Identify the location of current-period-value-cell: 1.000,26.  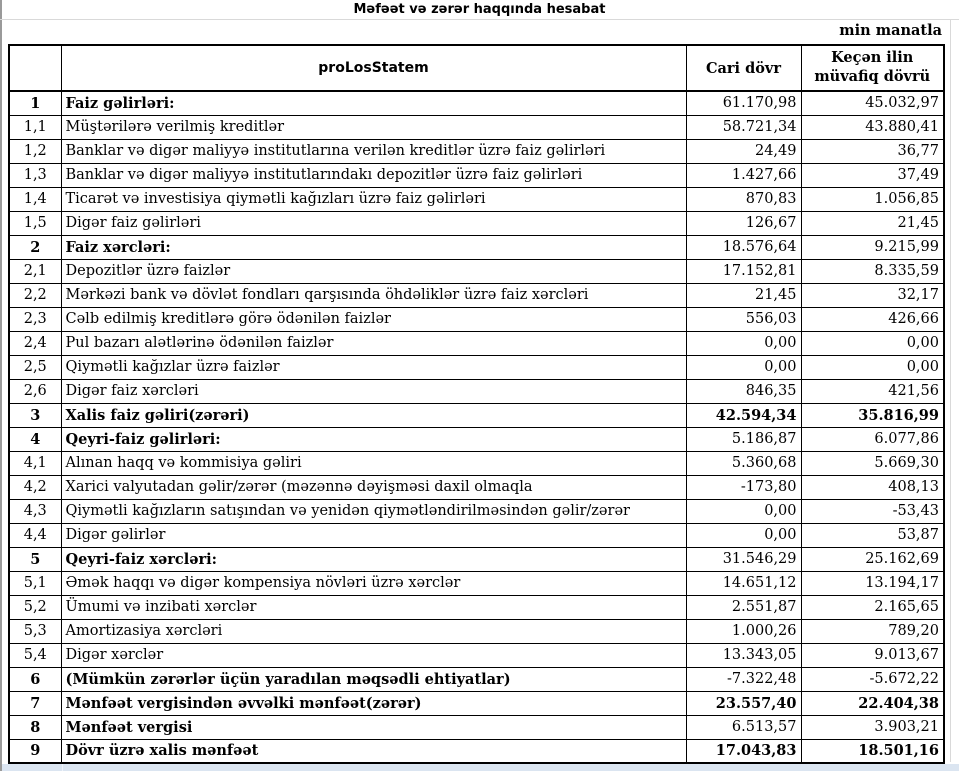
(743, 631).